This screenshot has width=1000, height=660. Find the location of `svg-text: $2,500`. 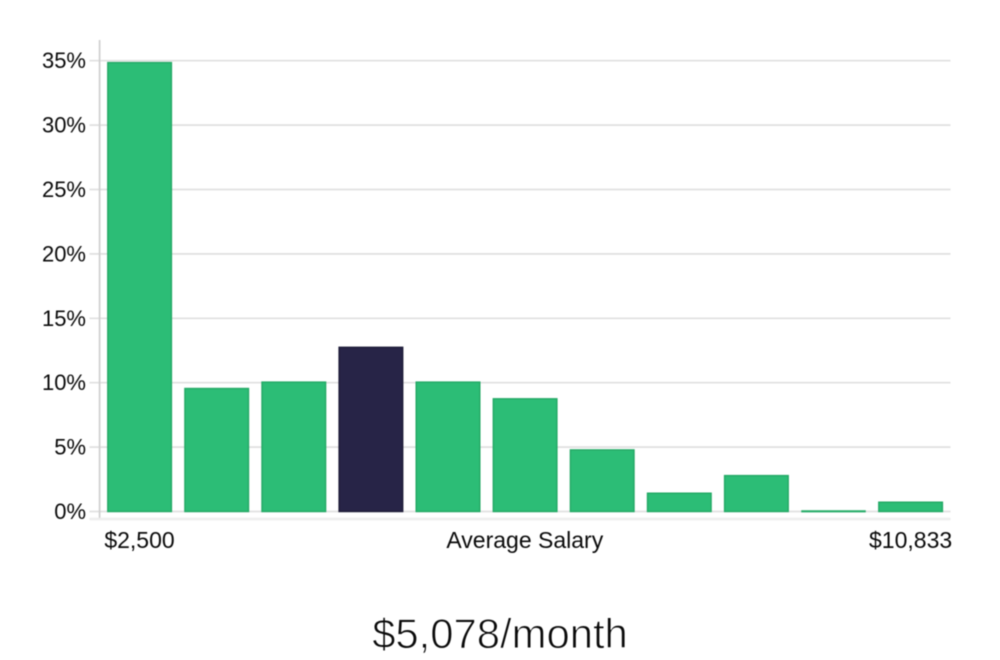

svg-text: $2,500 is located at coordinates (139, 540).